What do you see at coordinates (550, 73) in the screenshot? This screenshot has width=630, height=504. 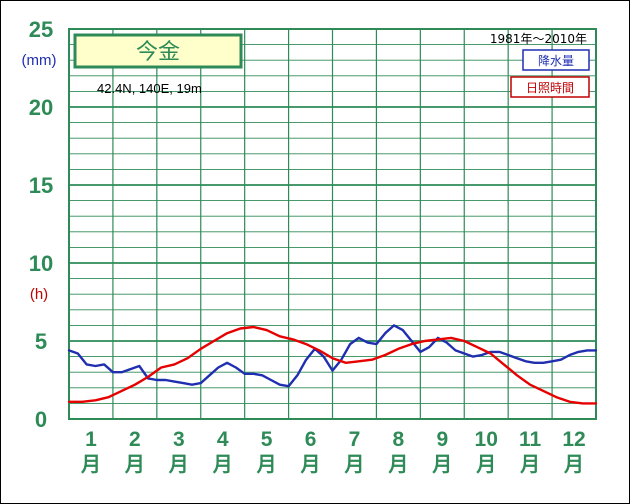 I see `legend: 降水量 日照時間` at bounding box center [550, 73].